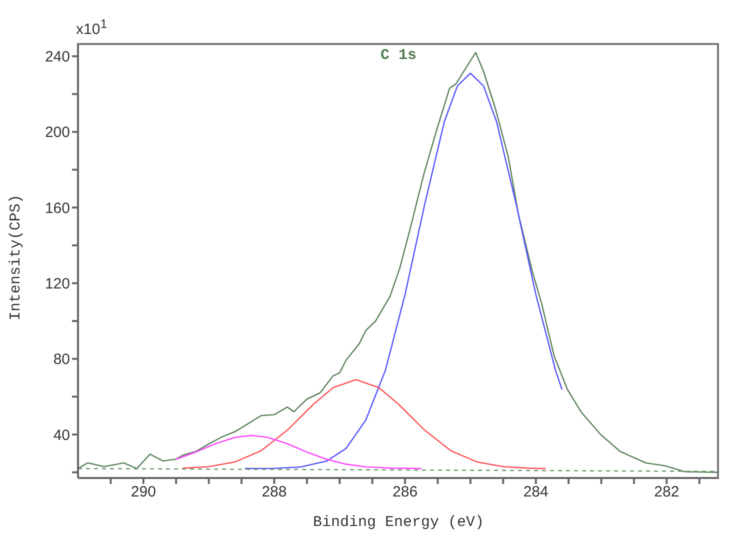  I want to click on x-tick-label: 284, so click(535, 492).